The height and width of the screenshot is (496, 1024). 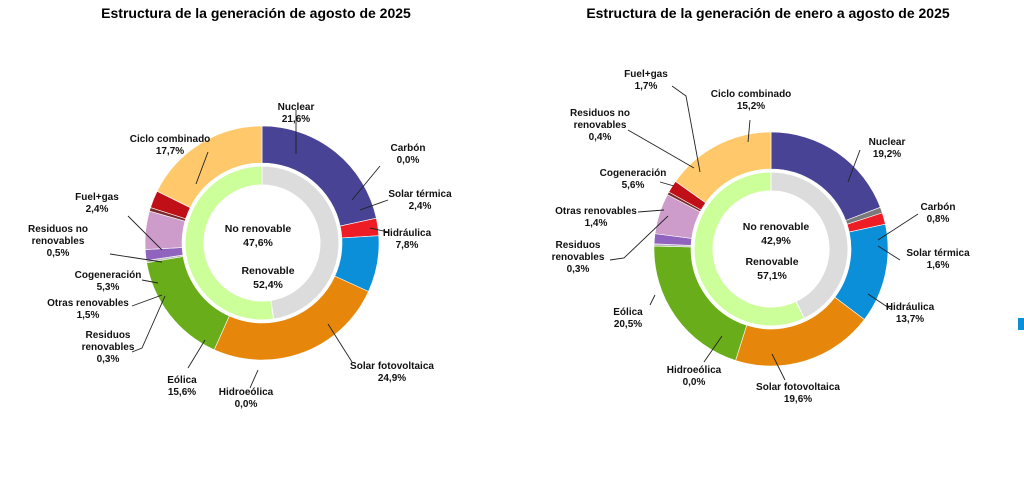 What do you see at coordinates (182, 392) in the screenshot?
I see `label-eolica-value: 15,6%` at bounding box center [182, 392].